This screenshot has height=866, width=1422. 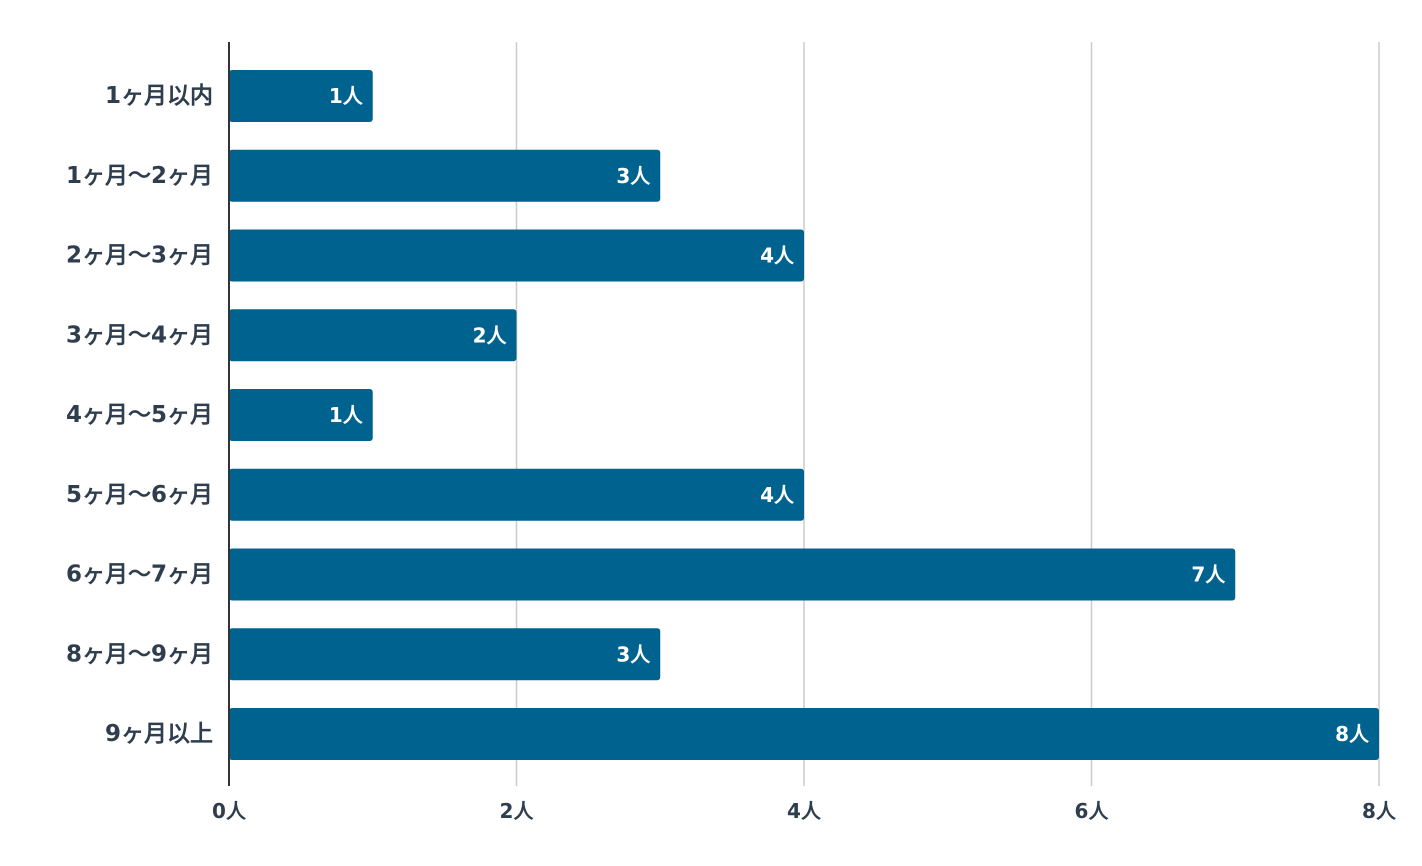 I want to click on data-label: 7人, so click(x=1208, y=575).